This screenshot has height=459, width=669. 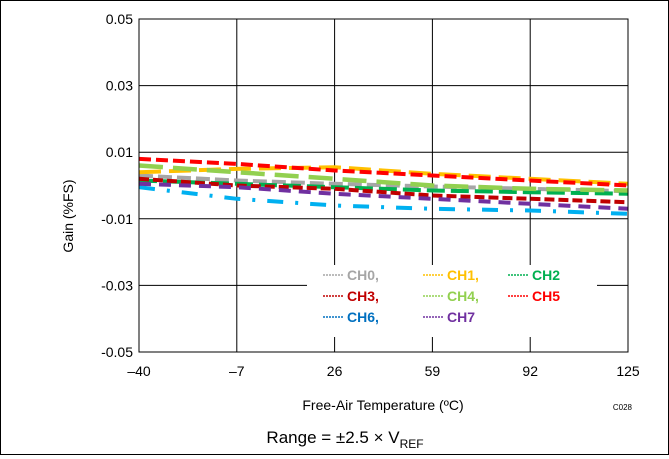 What do you see at coordinates (628, 371) in the screenshot?
I see `x-tick-label: 125` at bounding box center [628, 371].